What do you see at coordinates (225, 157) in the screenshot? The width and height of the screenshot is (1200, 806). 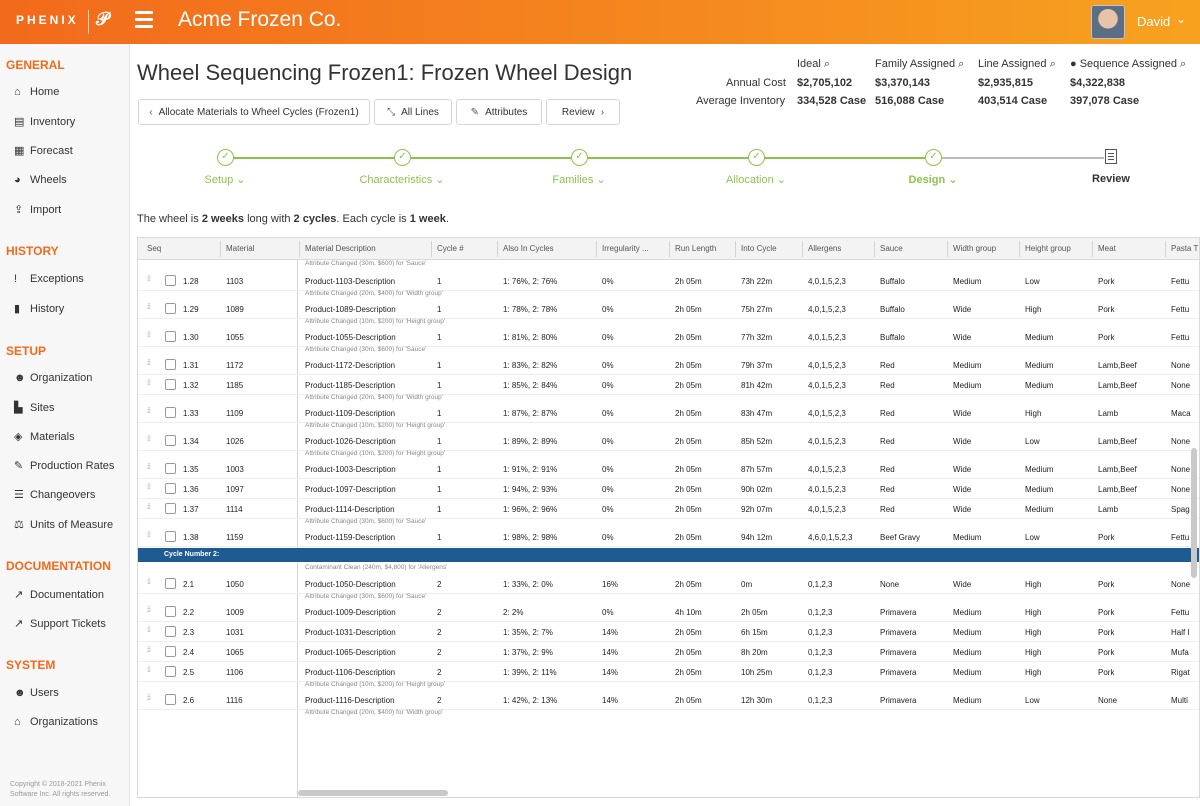 I see `step-setup-check-icon: ✓` at bounding box center [225, 157].